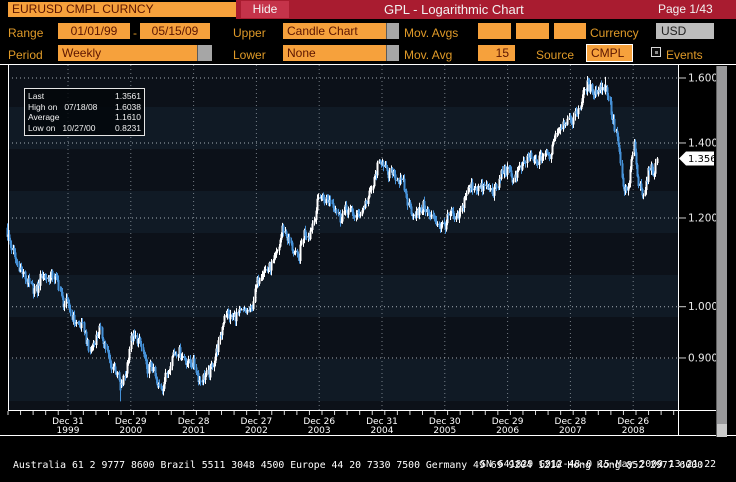  Describe the element at coordinates (25, 55) in the screenshot. I see `period-label: Period` at that location.